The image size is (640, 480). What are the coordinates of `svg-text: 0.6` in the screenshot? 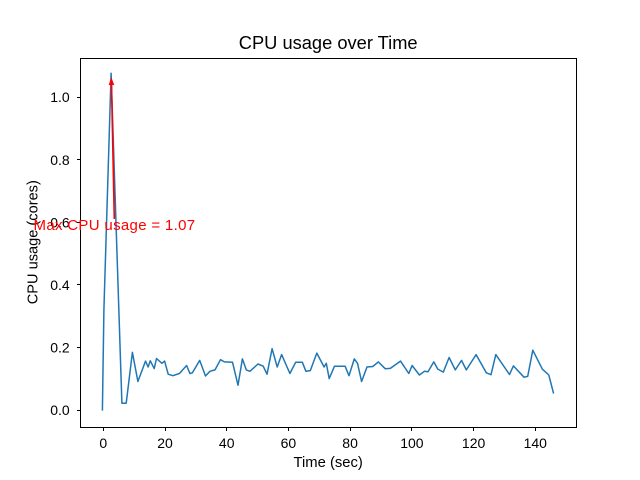 It's located at (60, 222).